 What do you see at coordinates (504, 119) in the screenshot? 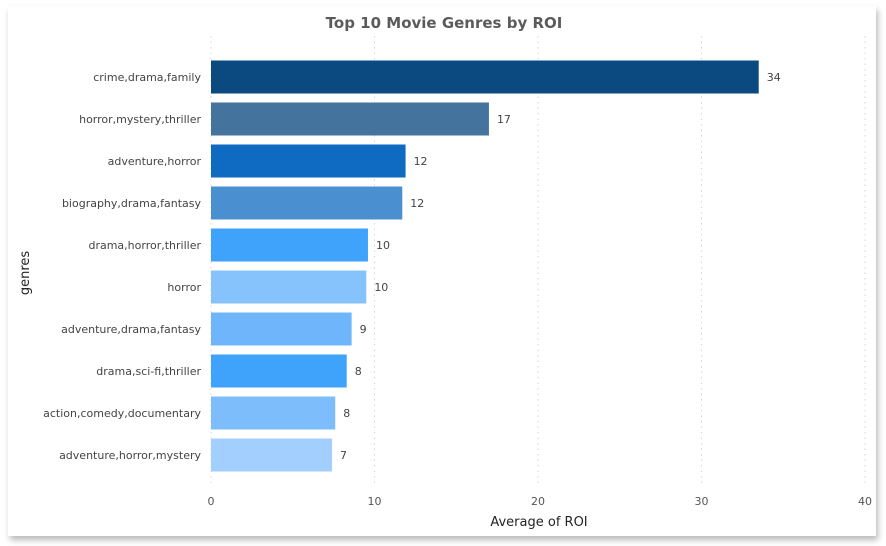
I see `data-label: 17` at bounding box center [504, 119].